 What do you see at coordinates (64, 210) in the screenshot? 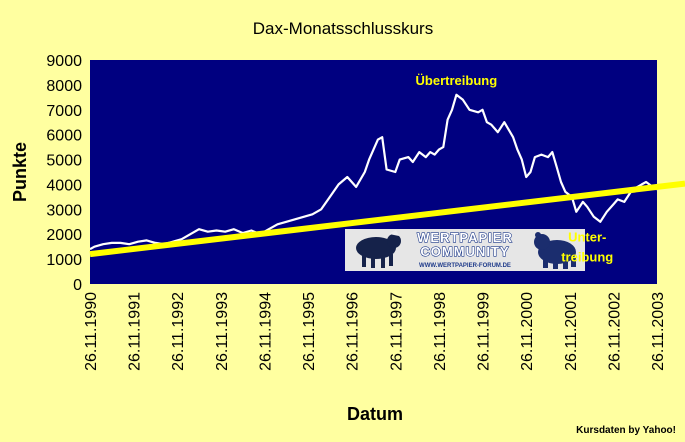
I see `y-tick-label: 3000` at bounding box center [64, 210].